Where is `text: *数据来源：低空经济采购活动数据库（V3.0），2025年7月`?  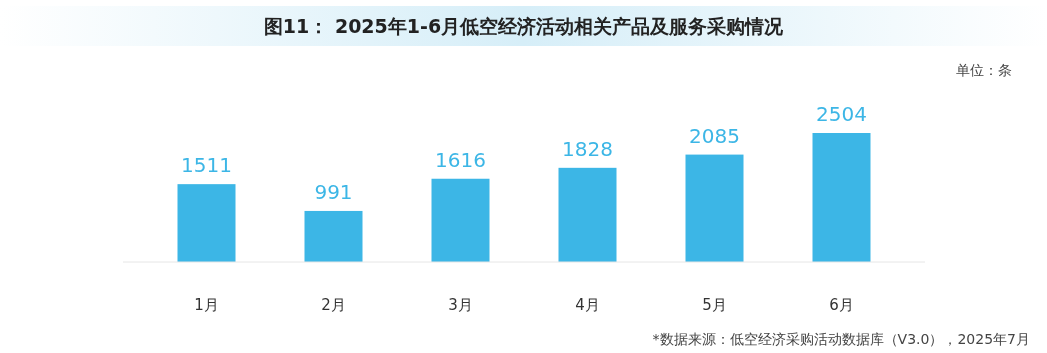 text: *数据来源：低空经济采购活动数据库（V3.0），2025年7月 is located at coordinates (841, 339).